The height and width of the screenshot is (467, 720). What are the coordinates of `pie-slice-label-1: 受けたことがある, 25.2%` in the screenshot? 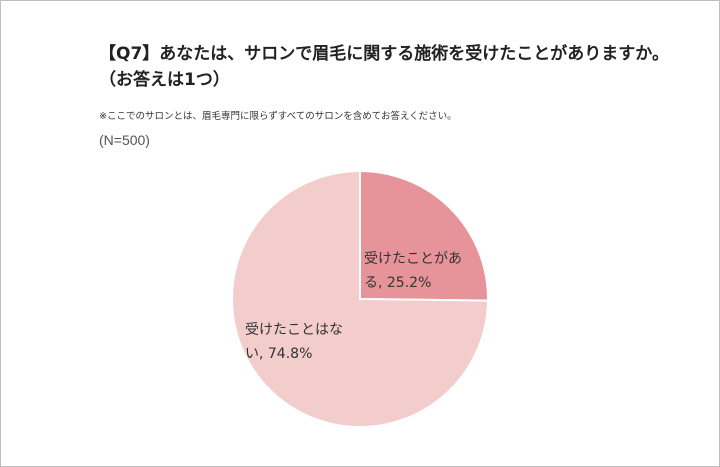 It's located at (413, 271).